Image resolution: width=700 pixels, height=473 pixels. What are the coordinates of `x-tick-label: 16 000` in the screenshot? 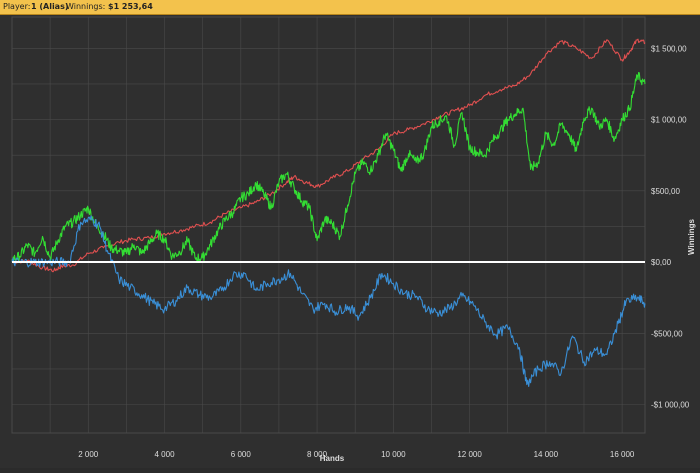 It's located at (622, 454).